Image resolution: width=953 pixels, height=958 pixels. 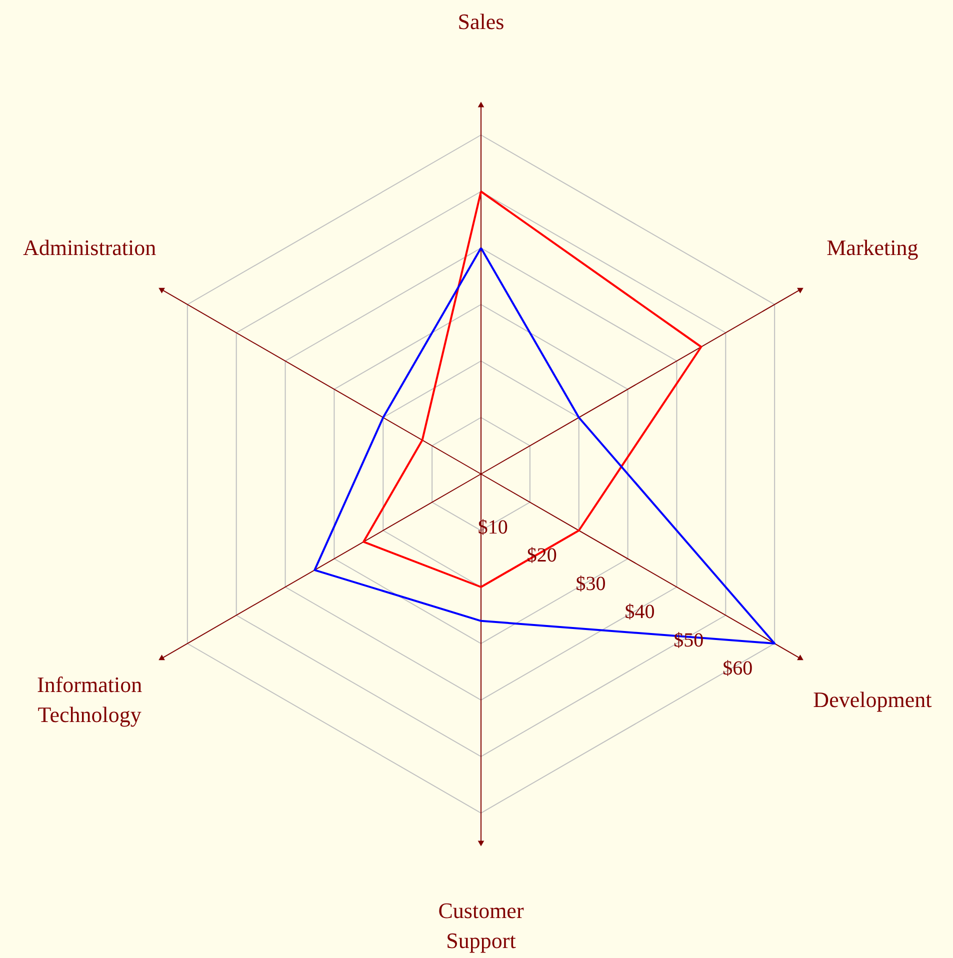 I want to click on spoke-label: Development, so click(x=872, y=699).